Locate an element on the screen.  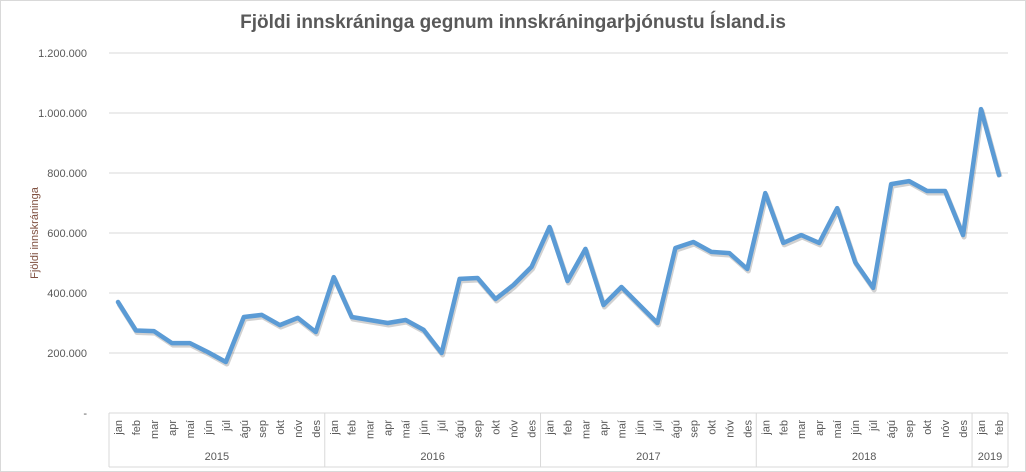
y-tick-label: 600.000 is located at coordinates (67, 234).